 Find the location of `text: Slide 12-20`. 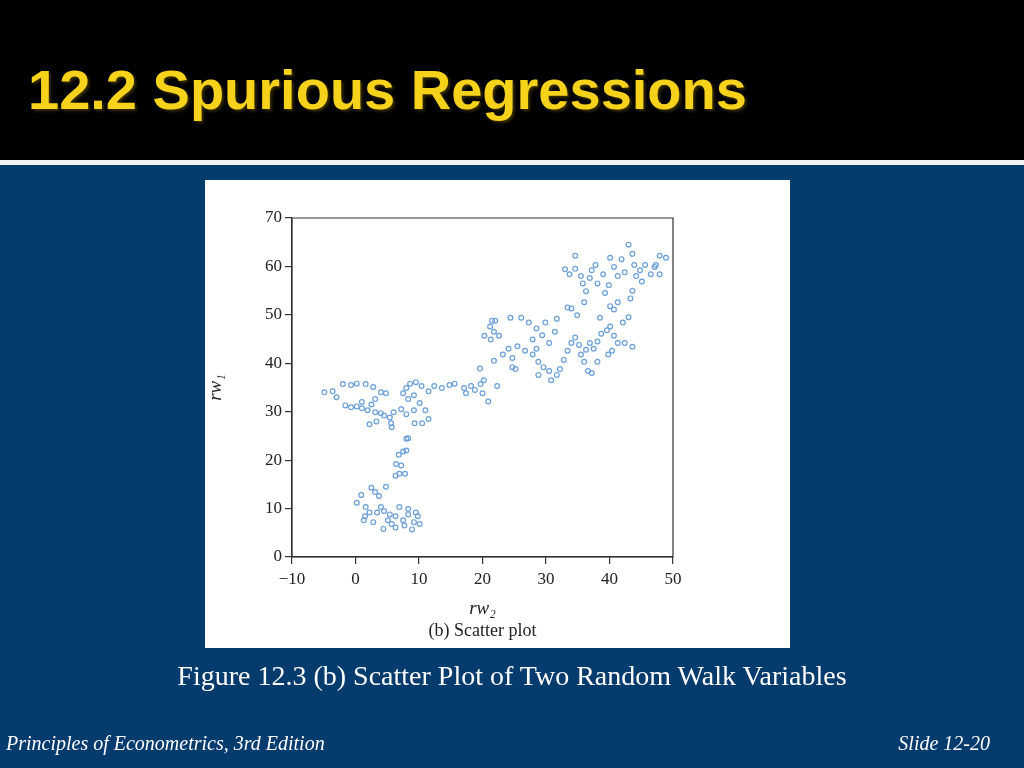

text: Slide 12-20 is located at coordinates (944, 743).